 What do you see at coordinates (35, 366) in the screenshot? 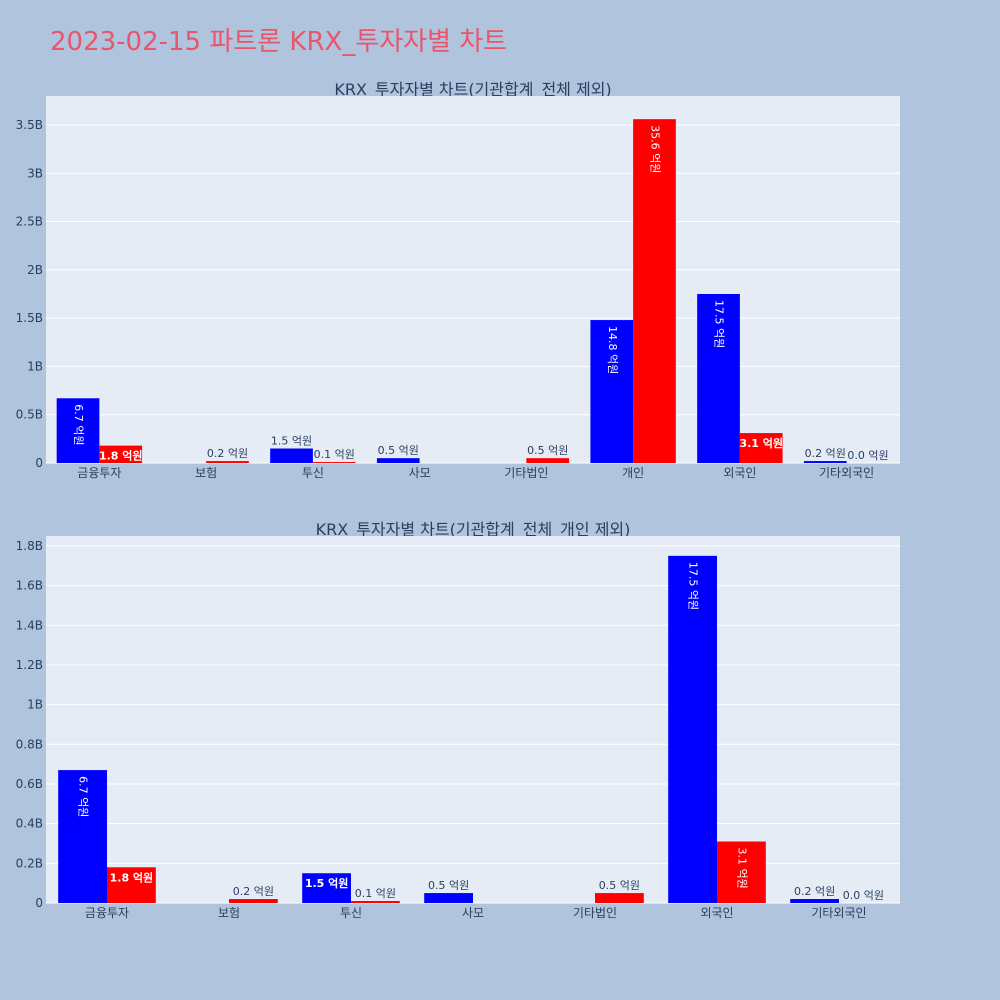
I see `top-y-tick-label: 1B` at bounding box center [35, 366].